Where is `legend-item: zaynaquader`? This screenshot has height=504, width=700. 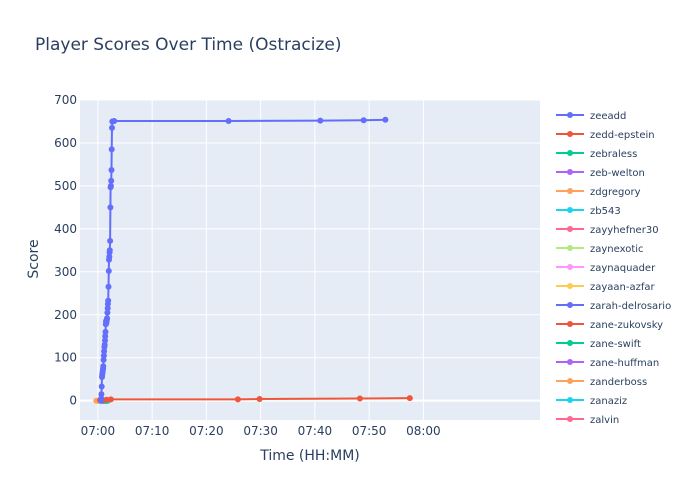
legend-item: zaynaquader is located at coordinates (606, 268).